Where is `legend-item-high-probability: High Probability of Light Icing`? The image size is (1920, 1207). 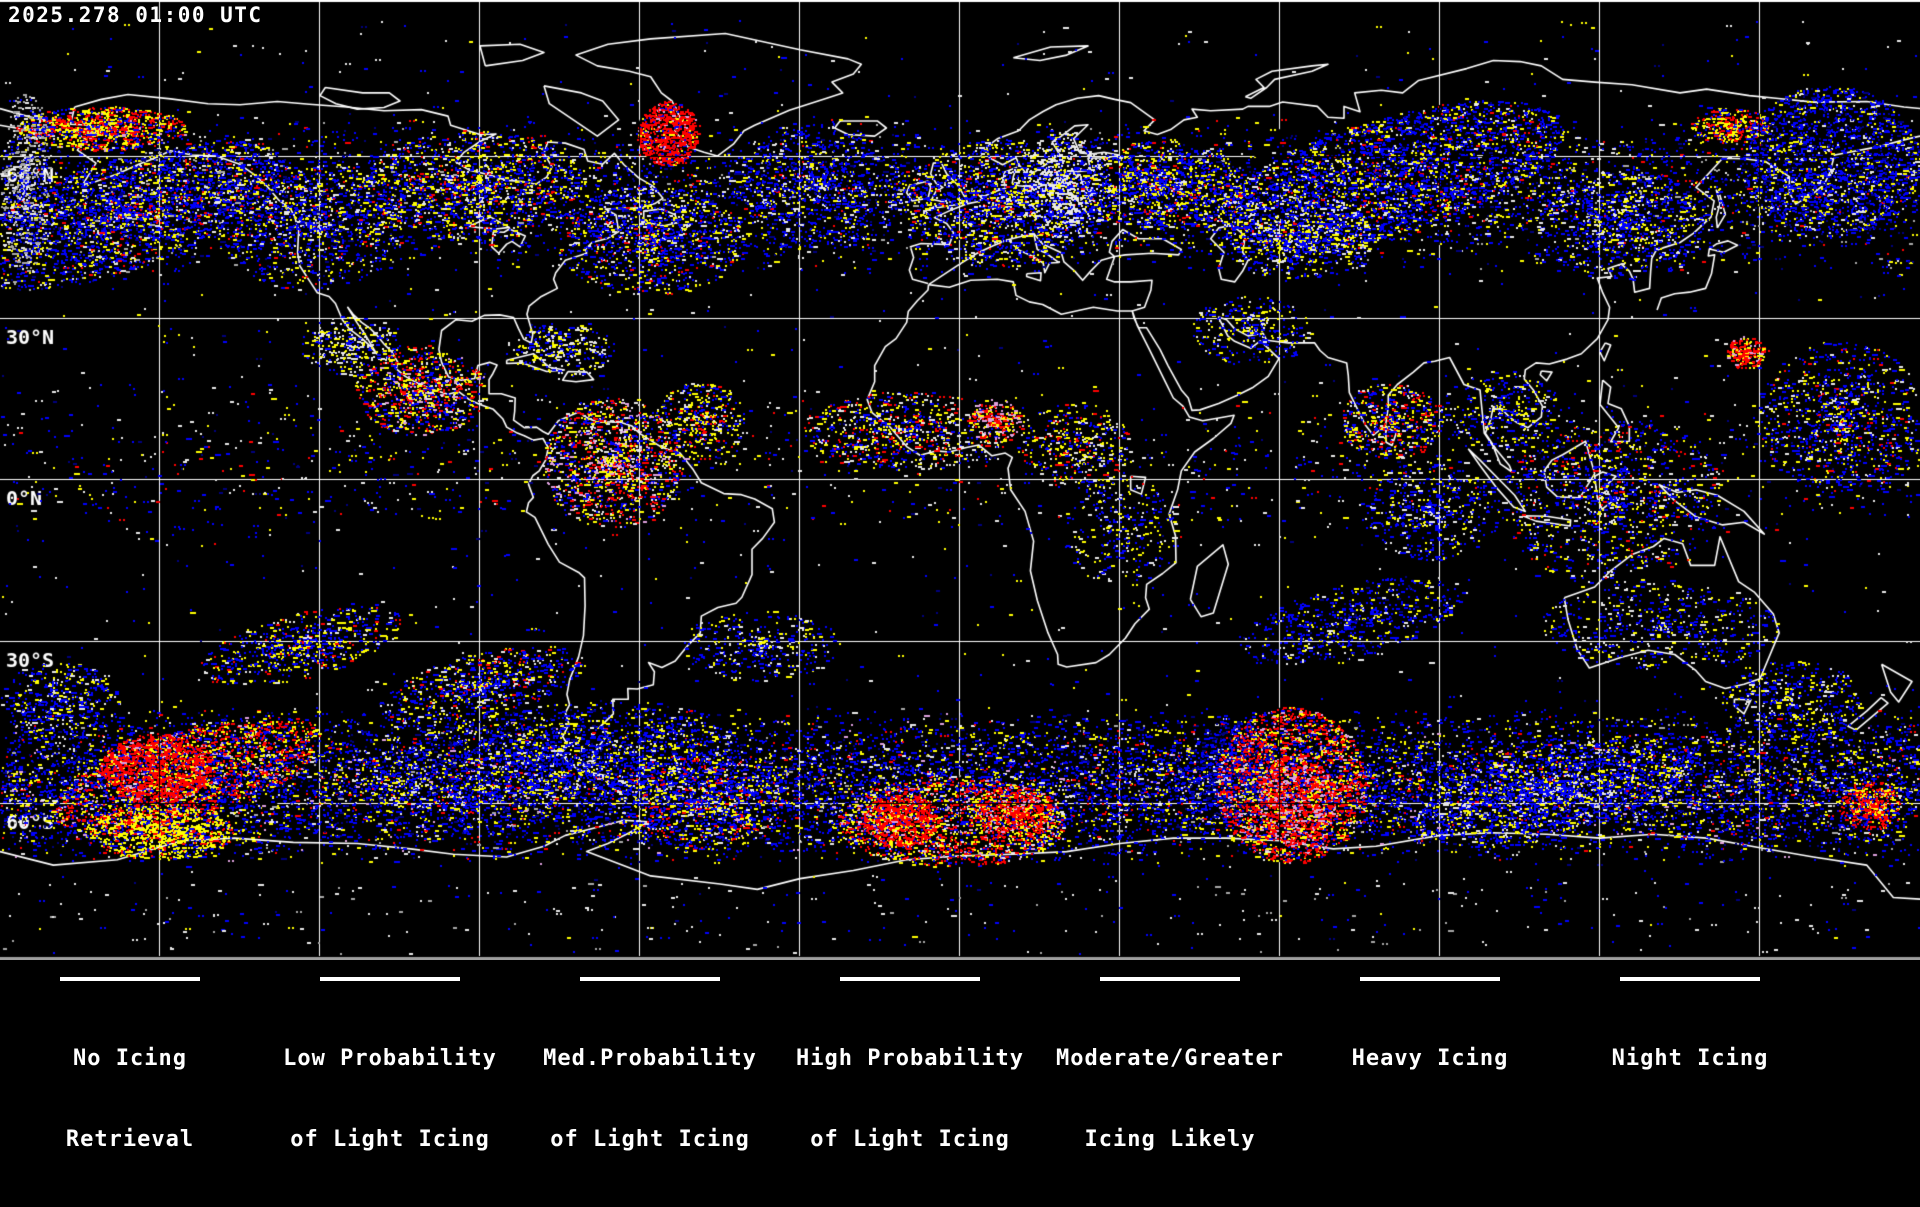 legend-item-high-probability: High Probability of Light Icing is located at coordinates (910, 1056).